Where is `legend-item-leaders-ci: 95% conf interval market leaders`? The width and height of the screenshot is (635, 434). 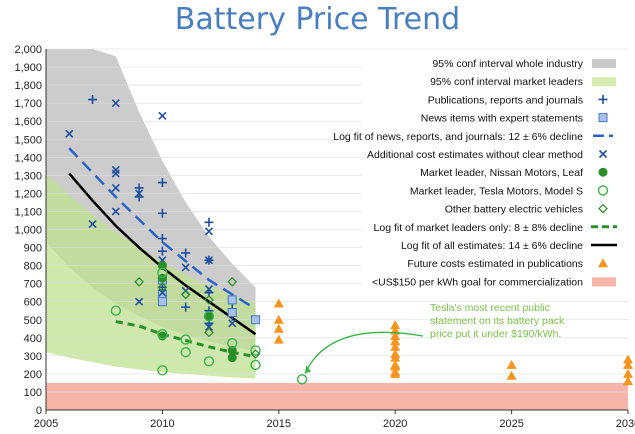
legend-item-leaders-ci: 95% conf interval market leaders is located at coordinates (523, 82).